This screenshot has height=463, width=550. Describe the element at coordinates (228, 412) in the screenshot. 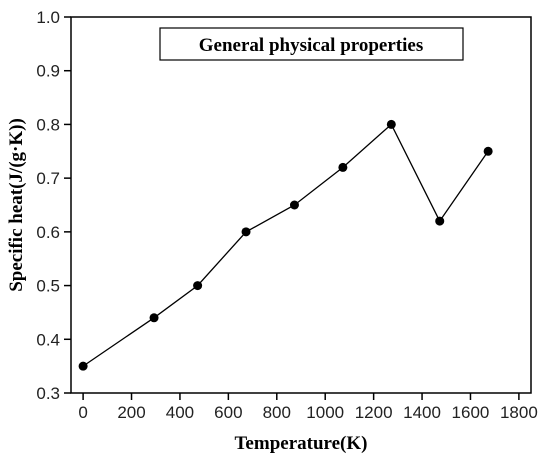

I see `x-tick-label: 600` at that location.